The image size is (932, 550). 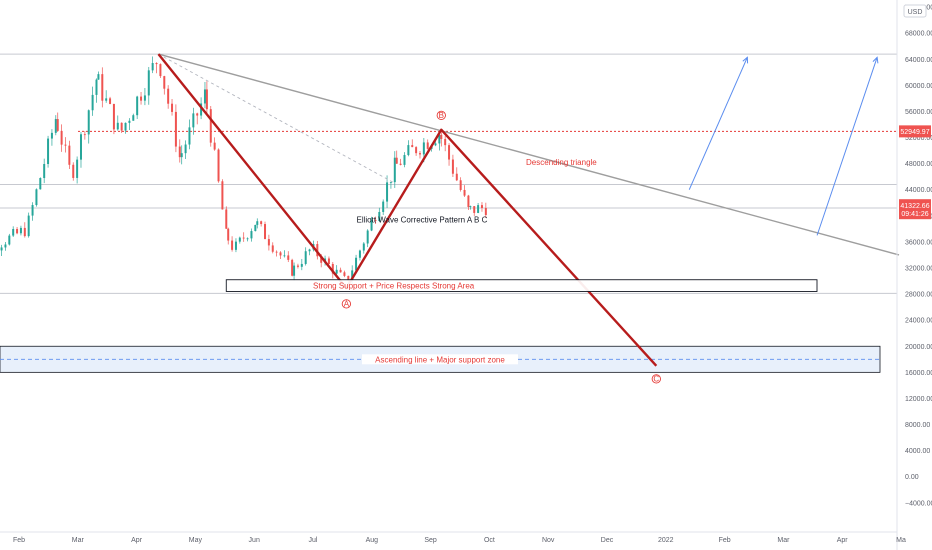 I want to click on y-tick-label: 8000.00, so click(x=917, y=425).